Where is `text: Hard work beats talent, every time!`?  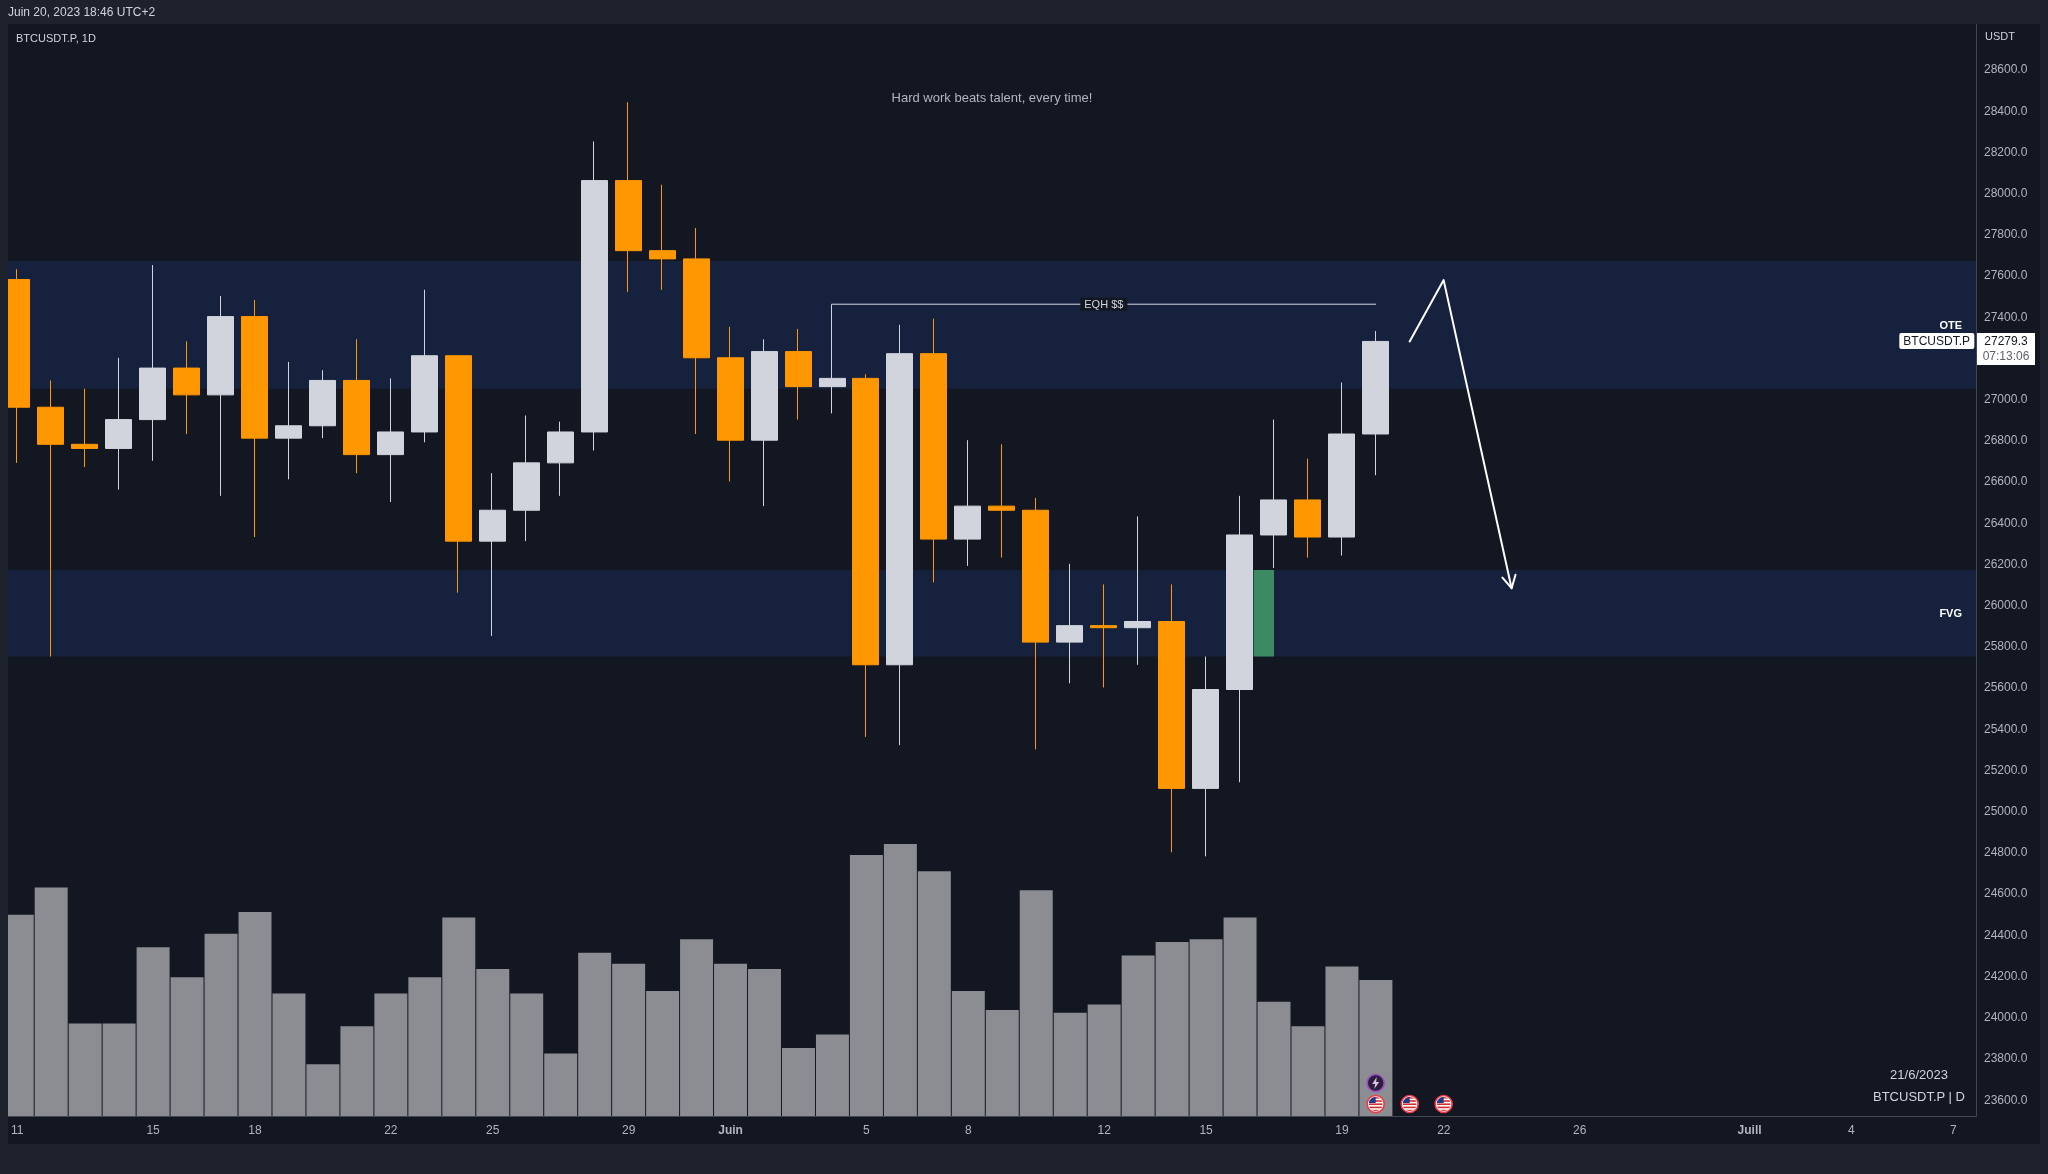 text: Hard work beats talent, every time! is located at coordinates (992, 98).